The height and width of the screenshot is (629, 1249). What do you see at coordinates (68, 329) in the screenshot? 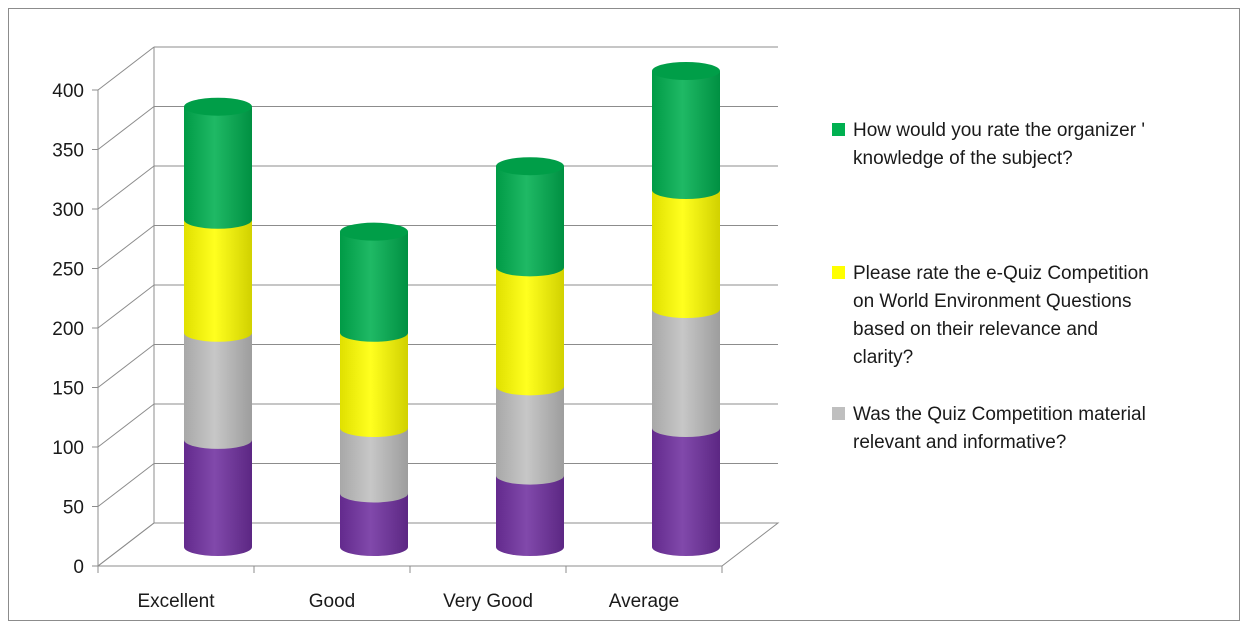
I see `y-tick-label-200: 200` at bounding box center [68, 329].